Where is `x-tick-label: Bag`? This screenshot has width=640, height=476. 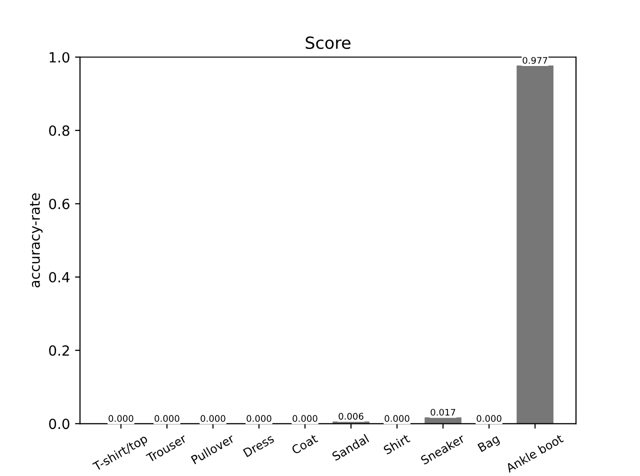 x-tick-label: Bag is located at coordinates (489, 444).